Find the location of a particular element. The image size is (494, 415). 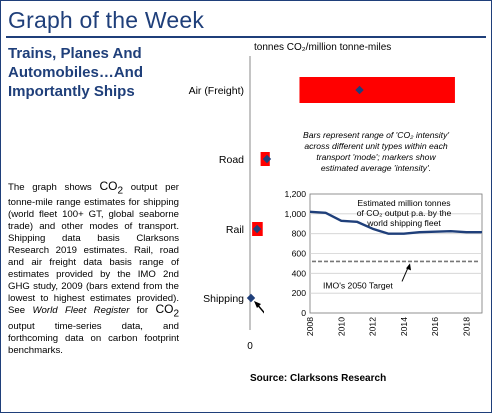

inset-y-tick-label: 1,200 is located at coordinates (295, 194).